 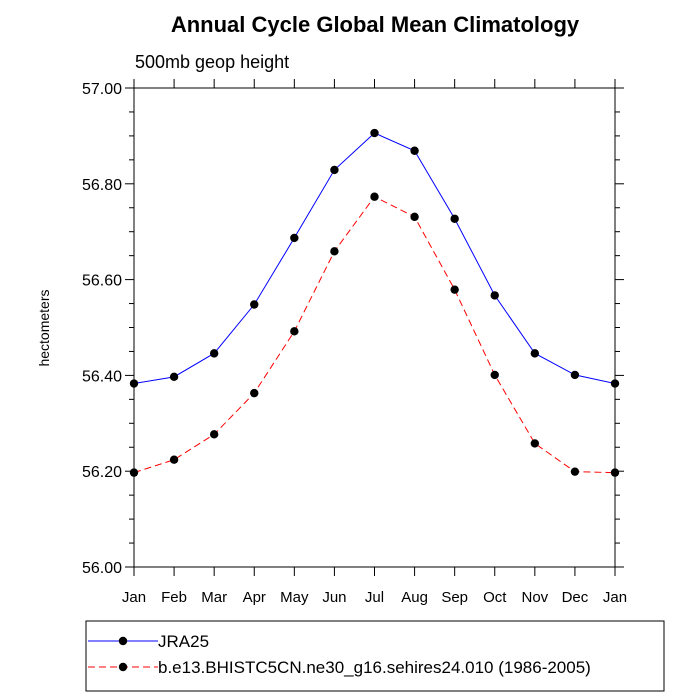 What do you see at coordinates (102, 568) in the screenshot?
I see `y-tick-label: 56.00` at bounding box center [102, 568].